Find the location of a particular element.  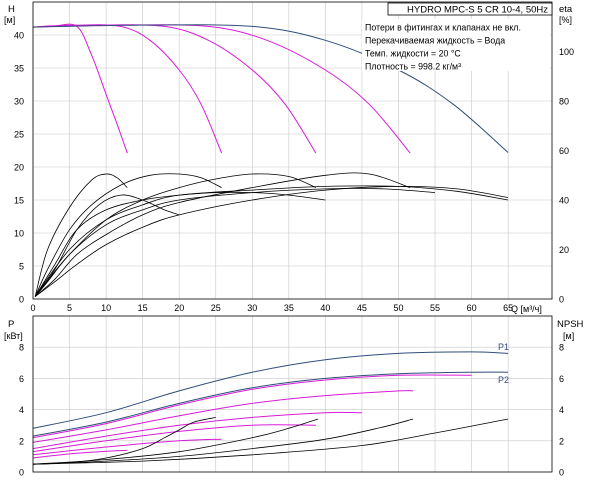

p2-power-curve is located at coordinates (270, 404).